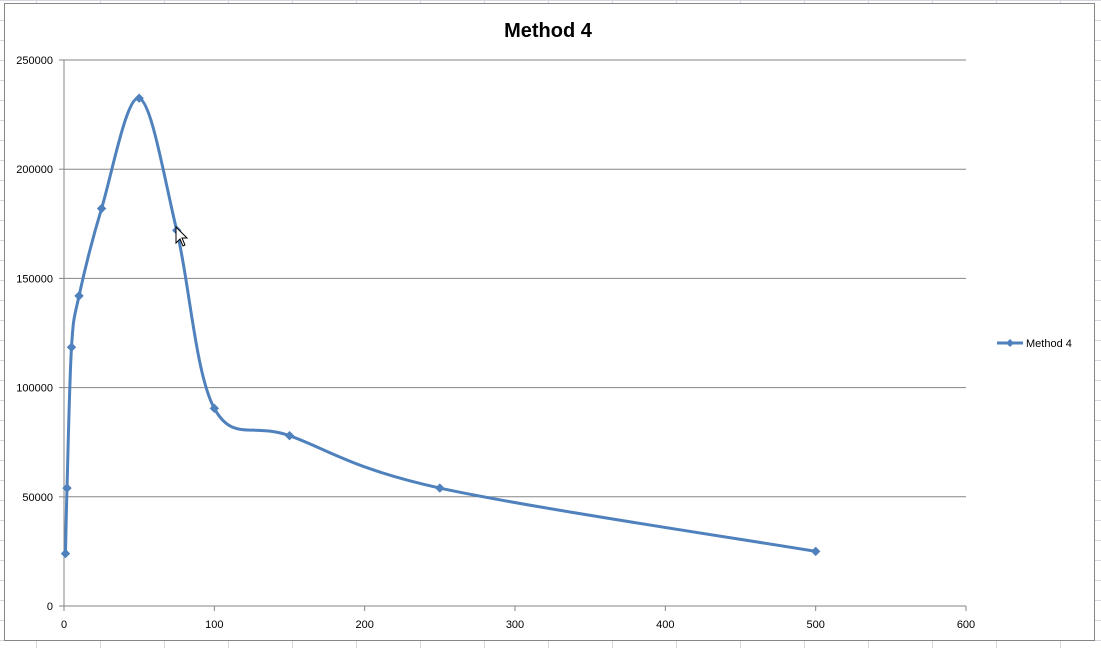 The height and width of the screenshot is (648, 1101). Describe the element at coordinates (34, 170) in the screenshot. I see `y-tick-label: 200000` at that location.